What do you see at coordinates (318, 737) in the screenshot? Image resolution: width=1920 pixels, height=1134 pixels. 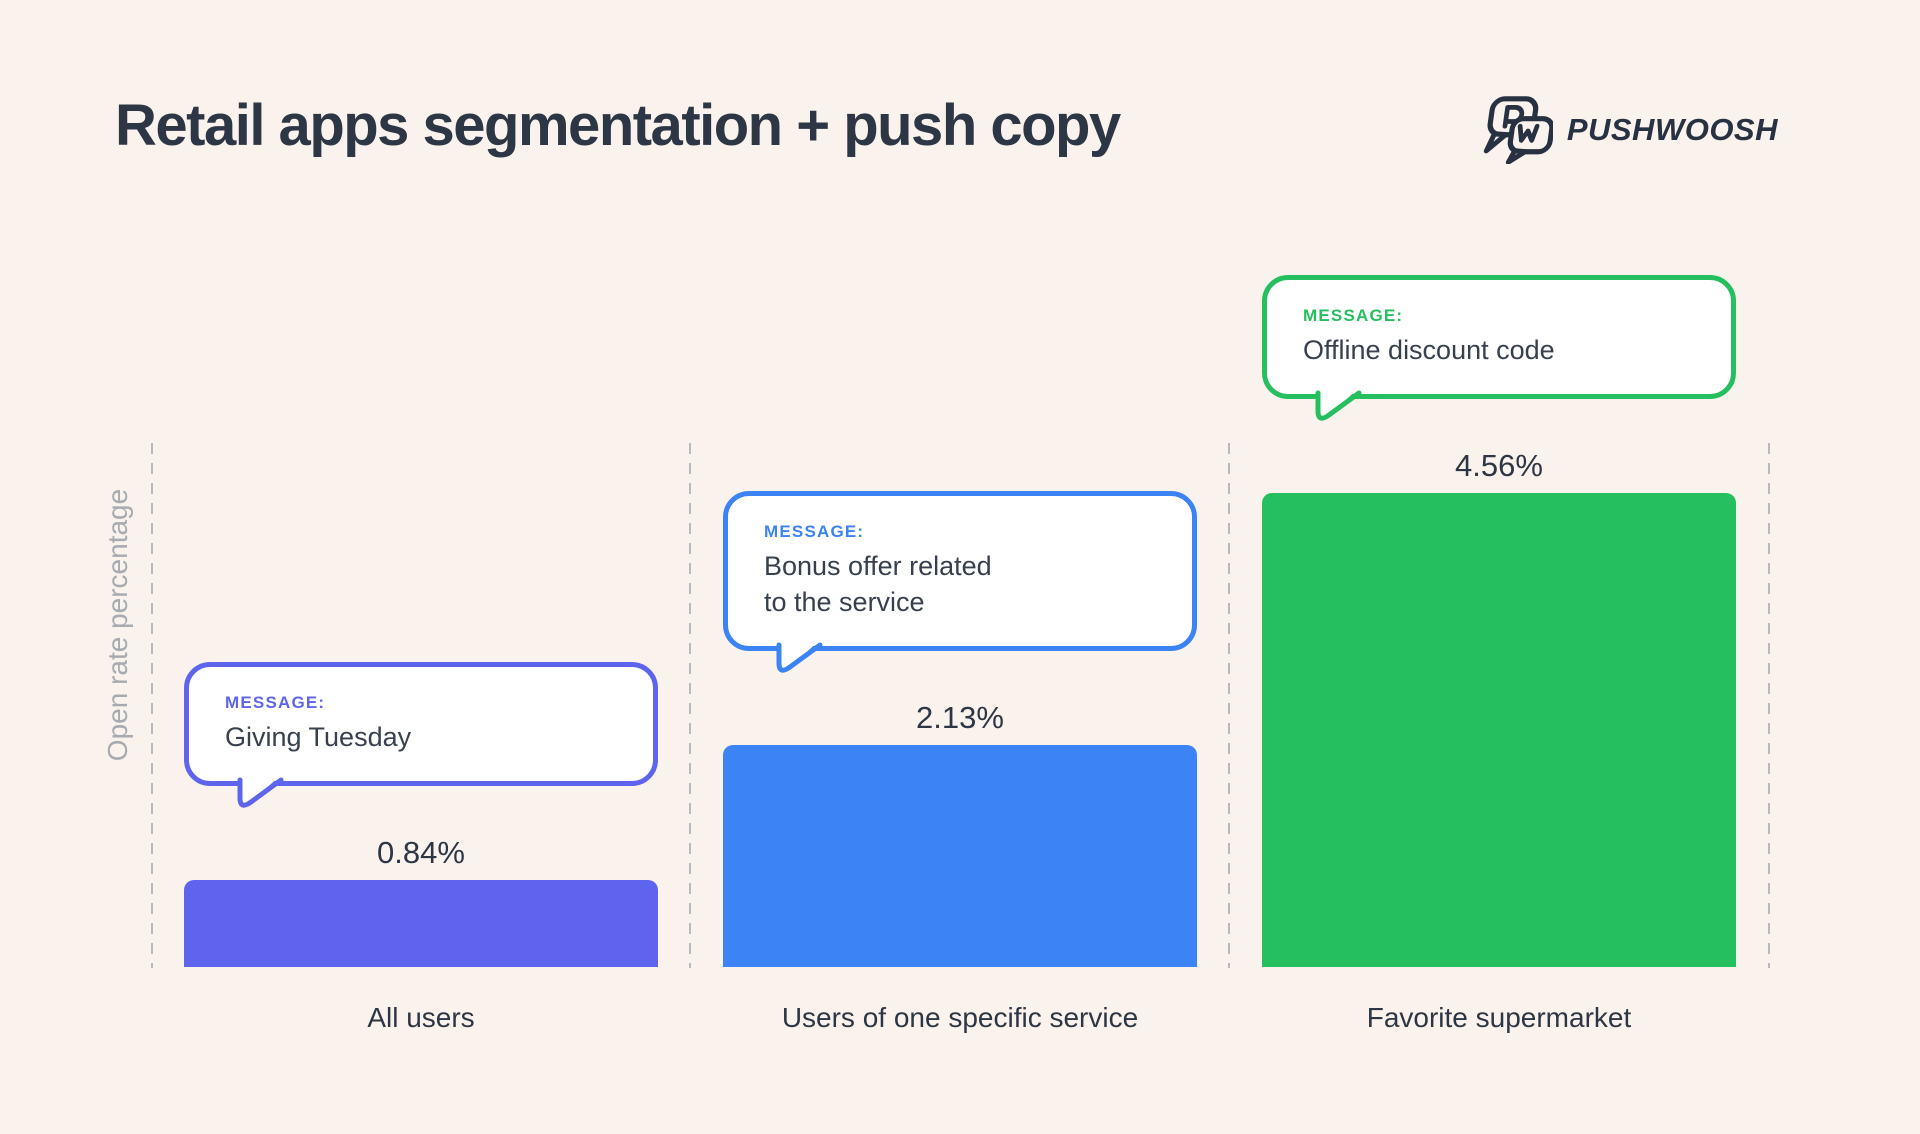 I see `message-text: Giving Tuesday` at bounding box center [318, 737].